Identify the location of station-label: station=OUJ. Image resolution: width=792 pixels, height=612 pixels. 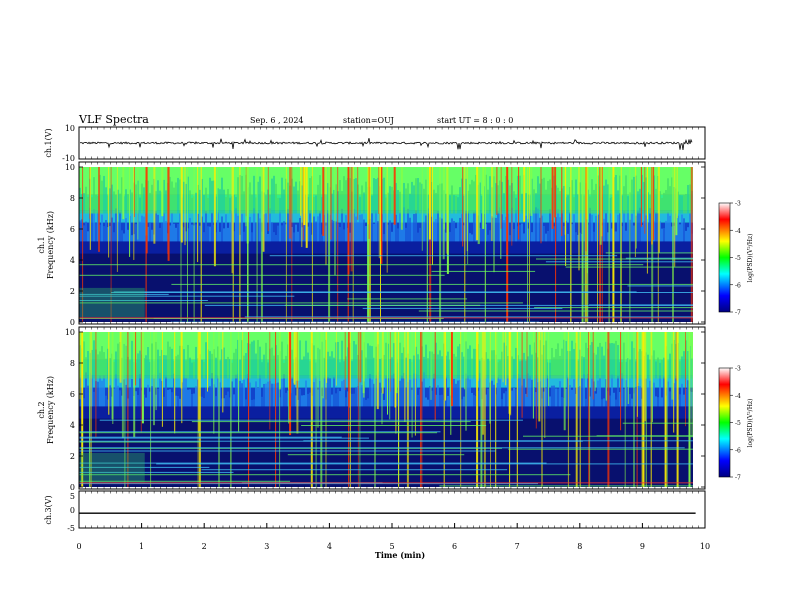
(368, 120).